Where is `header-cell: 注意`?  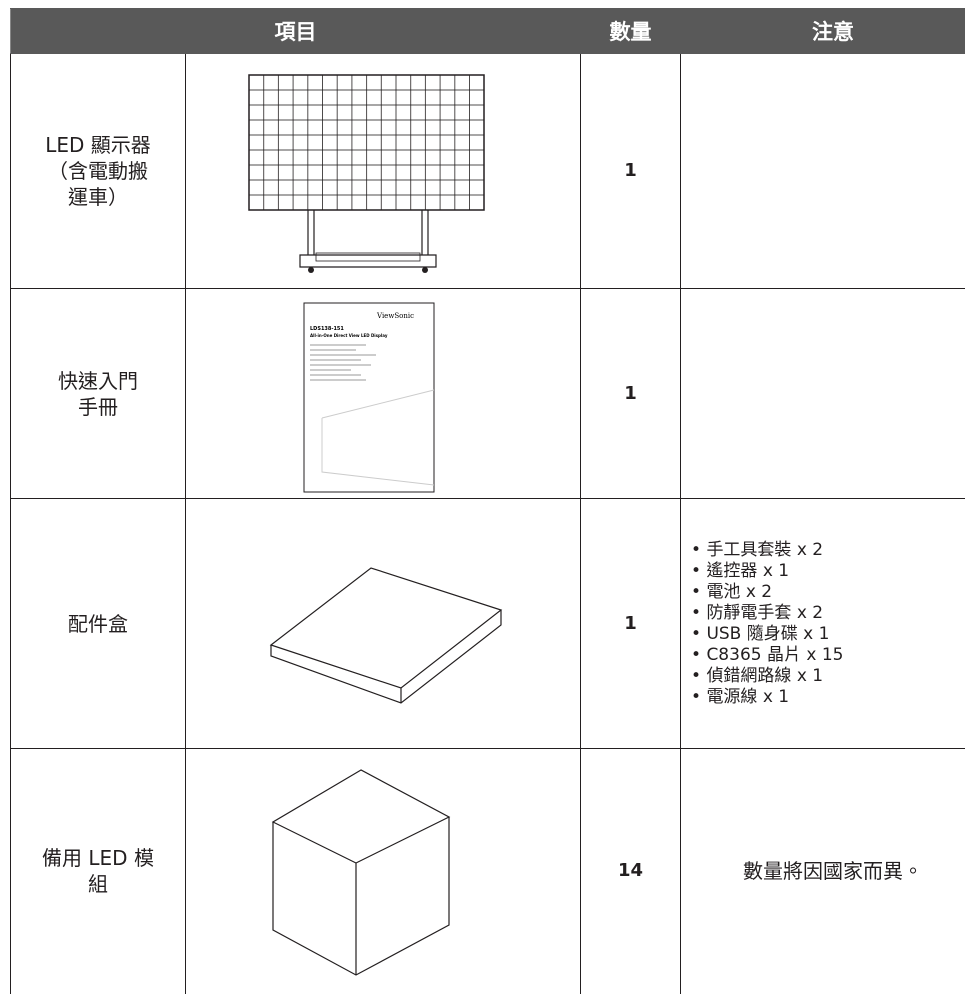 header-cell: 注意 is located at coordinates (823, 31).